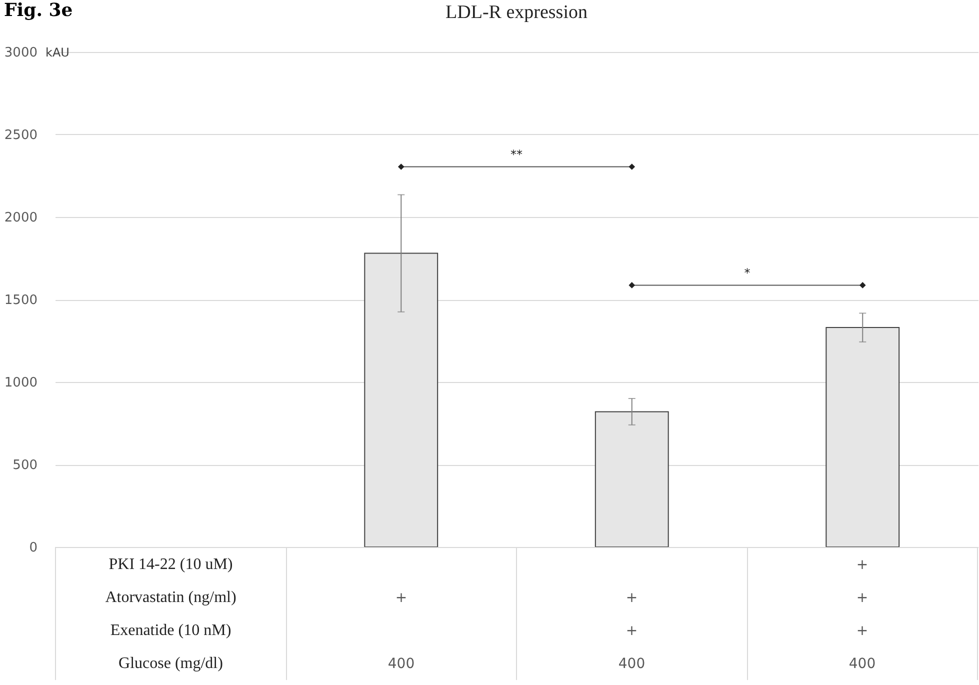  I want to click on text: Glucose (mg/dl), so click(171, 663).